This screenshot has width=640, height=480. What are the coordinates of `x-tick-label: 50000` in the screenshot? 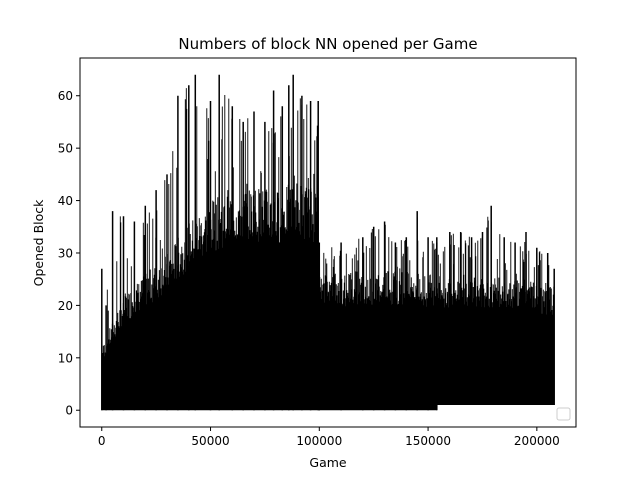 It's located at (210, 441).